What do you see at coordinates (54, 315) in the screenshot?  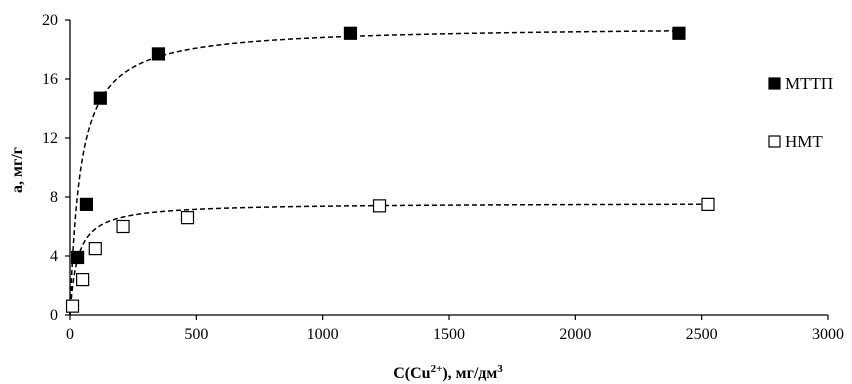 I see `y-tick-label: 0` at bounding box center [54, 315].